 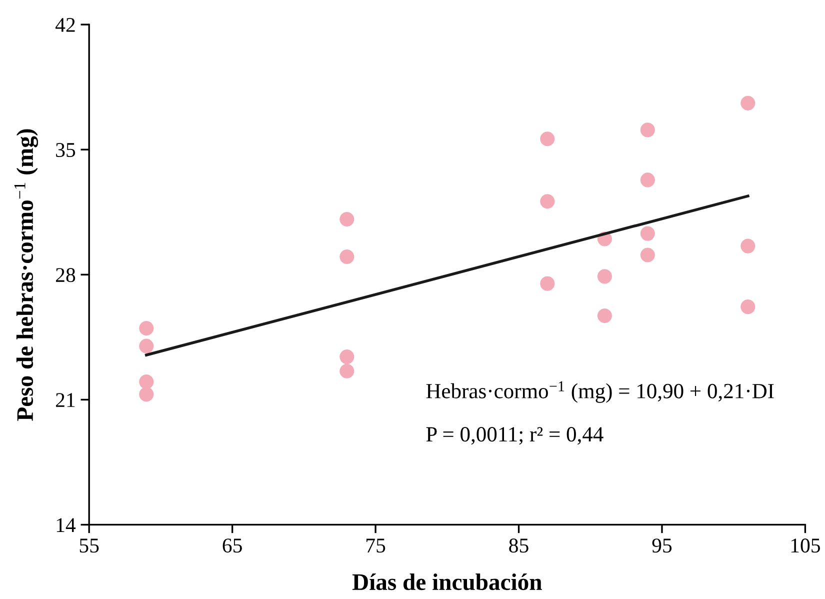 I want to click on x-tick-label: 95, so click(x=662, y=545).